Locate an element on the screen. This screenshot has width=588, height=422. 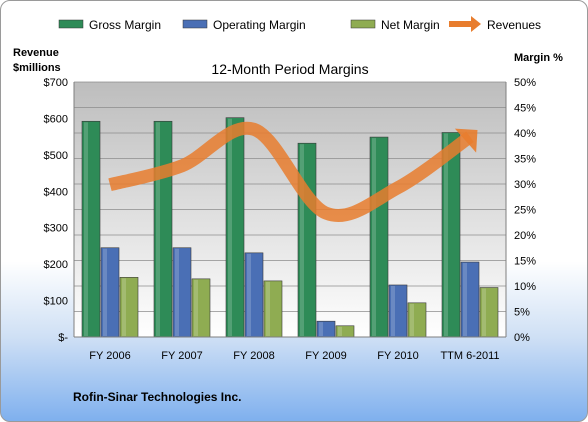
y-left-tick-label: $100 is located at coordinates (56, 302).